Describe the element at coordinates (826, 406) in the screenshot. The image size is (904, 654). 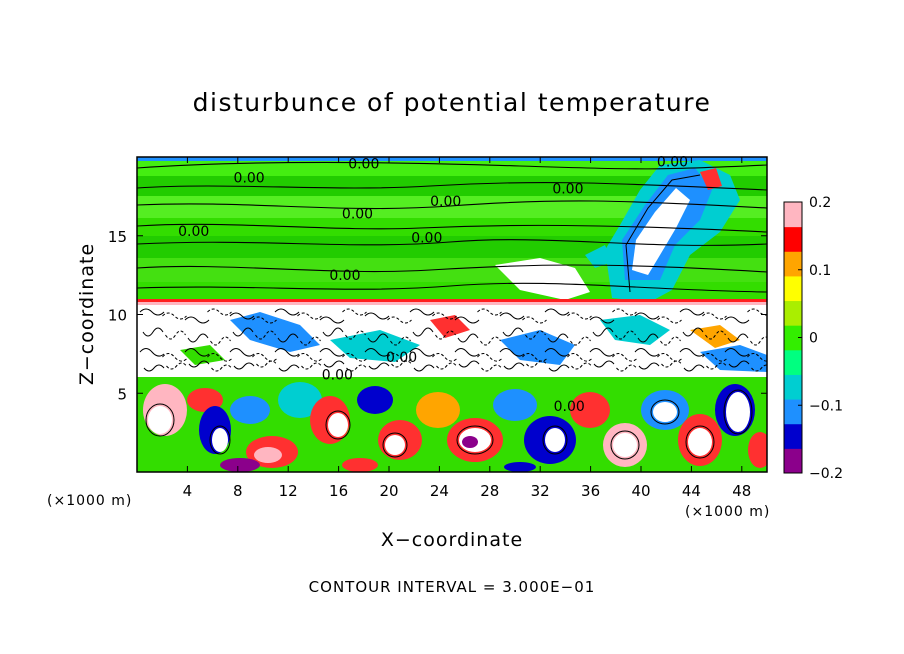
I see `colorbar-tick-label: −0.1` at that location.